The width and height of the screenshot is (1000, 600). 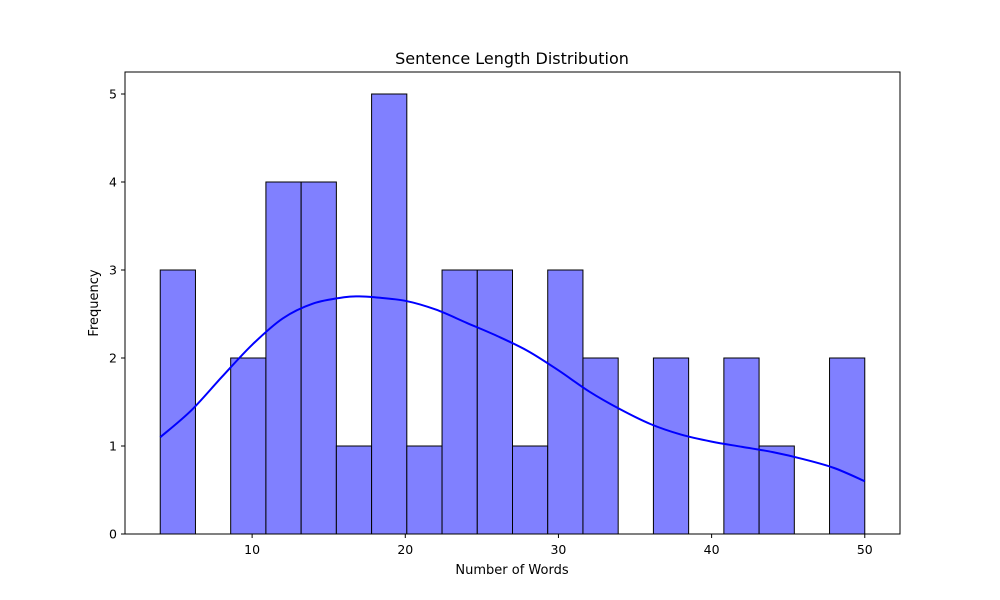 I want to click on x-tick-label: 40, so click(x=712, y=549).